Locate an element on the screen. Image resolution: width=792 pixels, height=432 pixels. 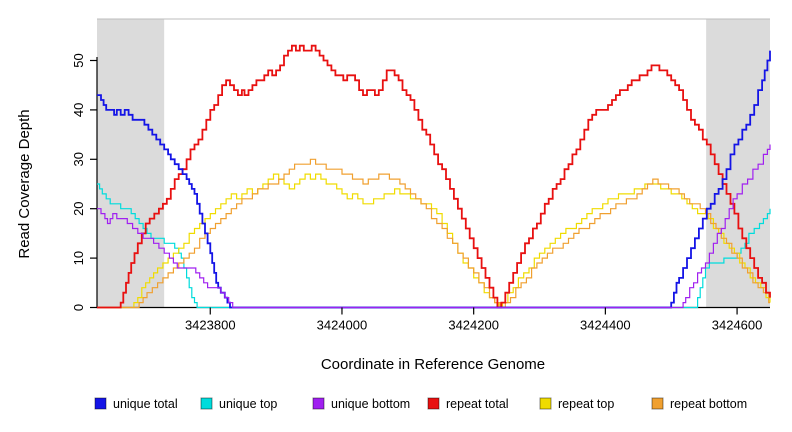
y-axis-title: Read Coverage Depth is located at coordinates (24, 183).